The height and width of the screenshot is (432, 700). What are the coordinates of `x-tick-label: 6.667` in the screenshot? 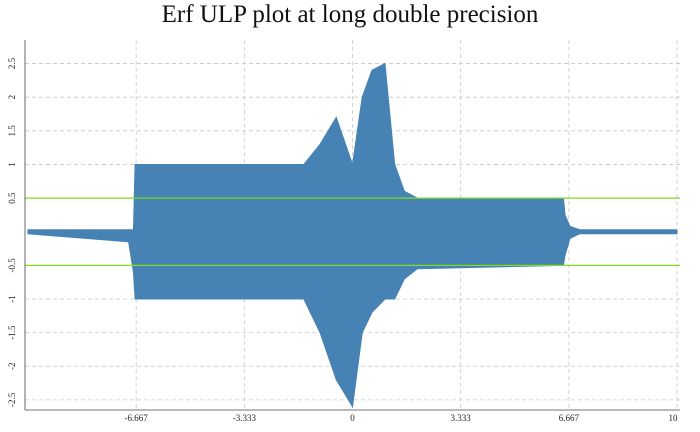 It's located at (569, 418).